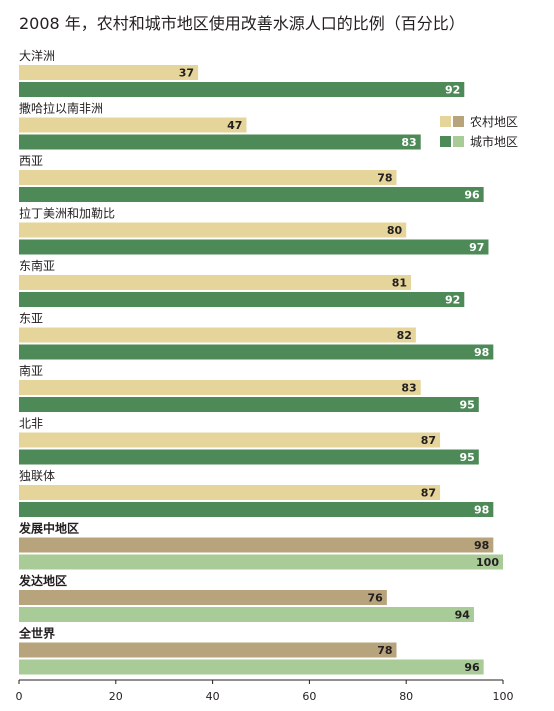  I want to click on legend-swatch-rural, so click(445, 121).